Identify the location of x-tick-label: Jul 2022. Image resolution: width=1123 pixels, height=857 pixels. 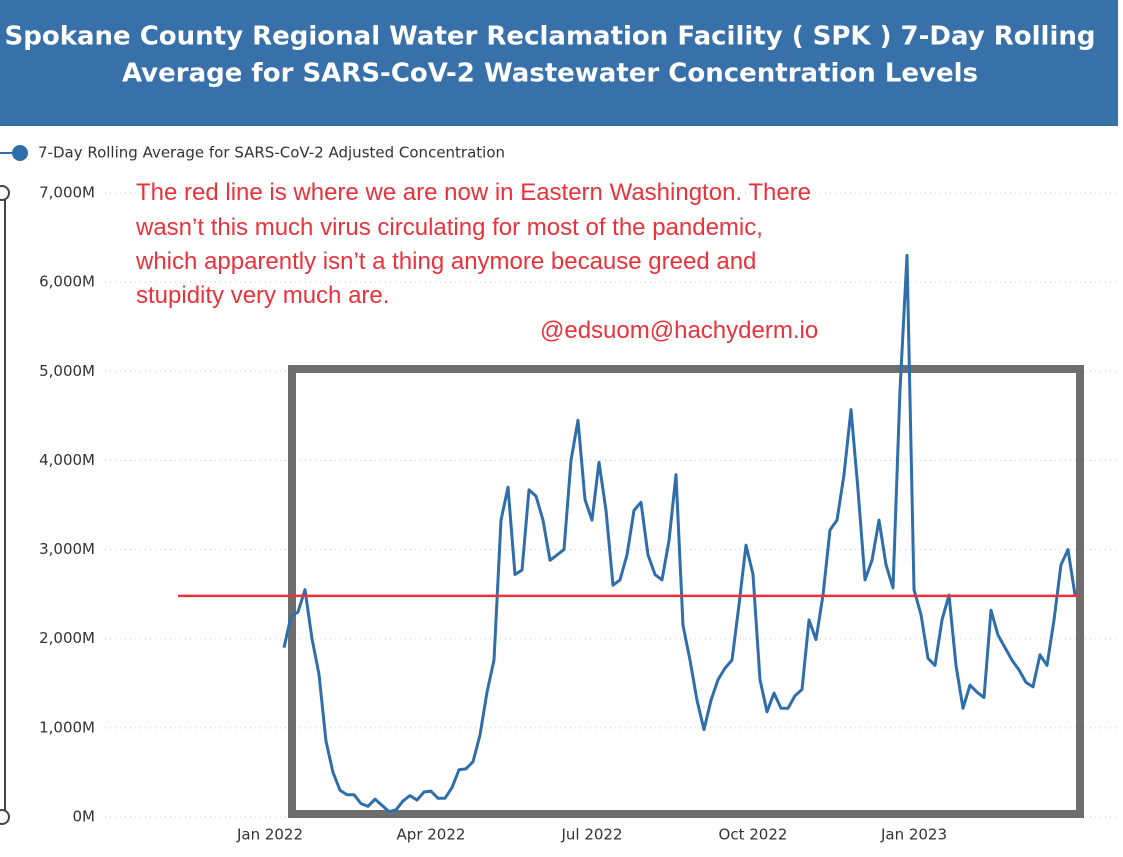
(591, 835).